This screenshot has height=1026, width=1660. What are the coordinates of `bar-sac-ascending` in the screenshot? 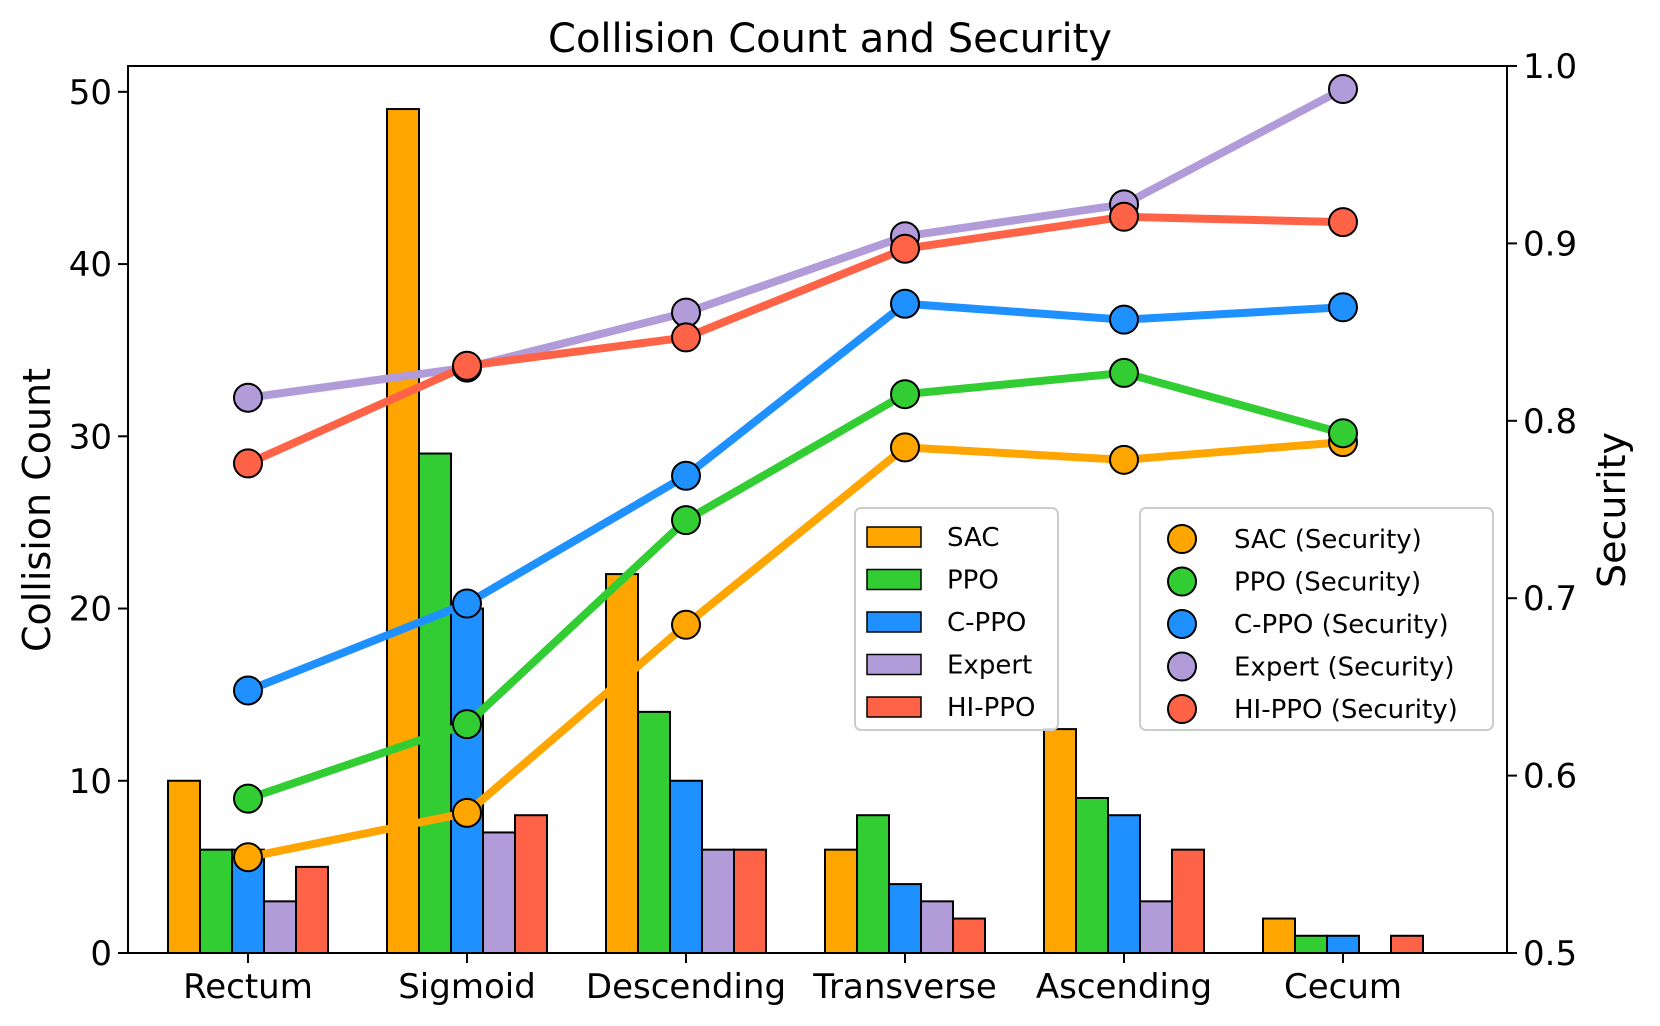 It's located at (1060, 841).